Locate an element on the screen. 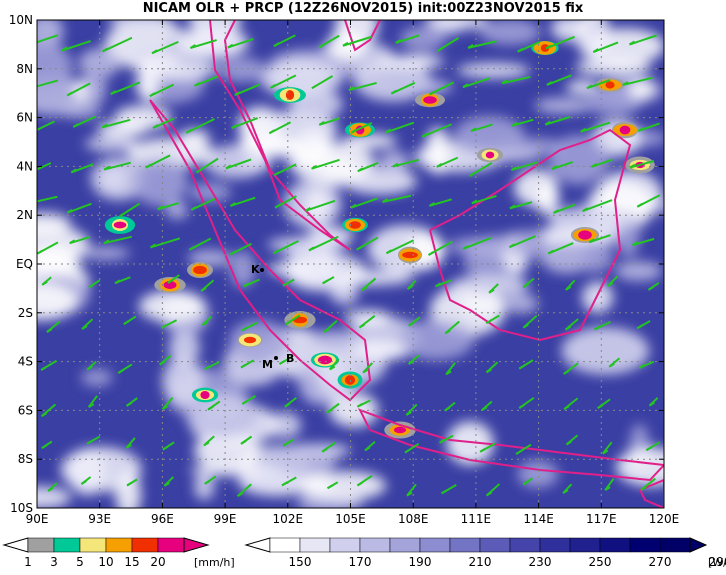 Image resolution: width=726 pixels, height=575 pixels. lat-label: EQ is located at coordinates (24, 264).